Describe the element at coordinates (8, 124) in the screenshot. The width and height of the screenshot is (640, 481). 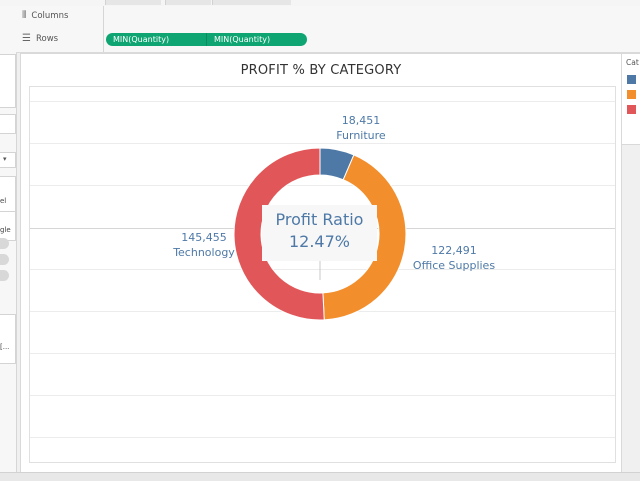
I see `left-panel-header` at that location.